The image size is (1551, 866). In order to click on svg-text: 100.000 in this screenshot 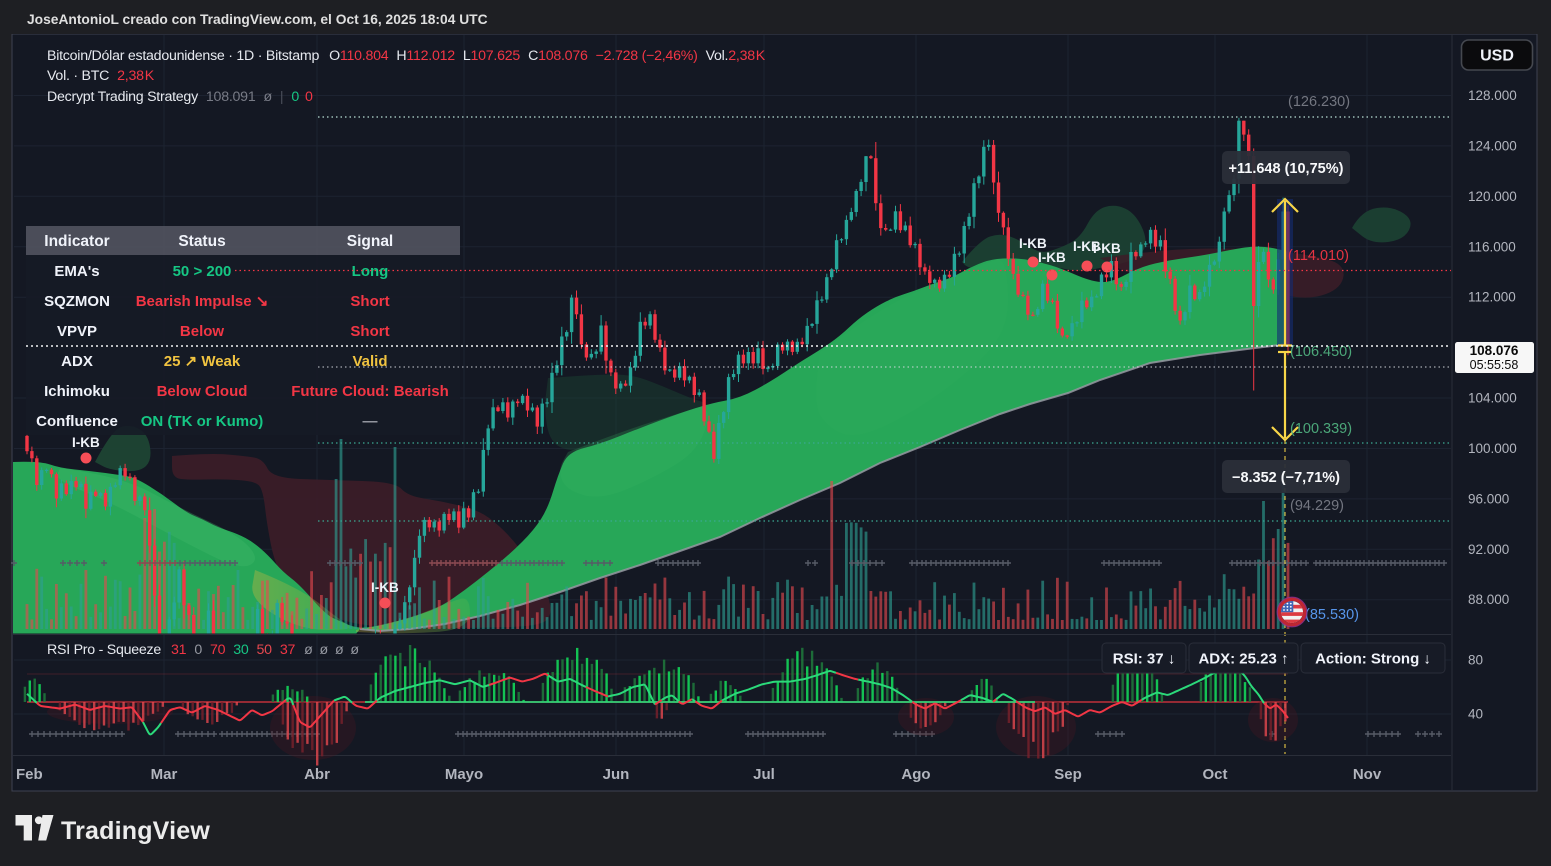, I will do `click(1492, 448)`.